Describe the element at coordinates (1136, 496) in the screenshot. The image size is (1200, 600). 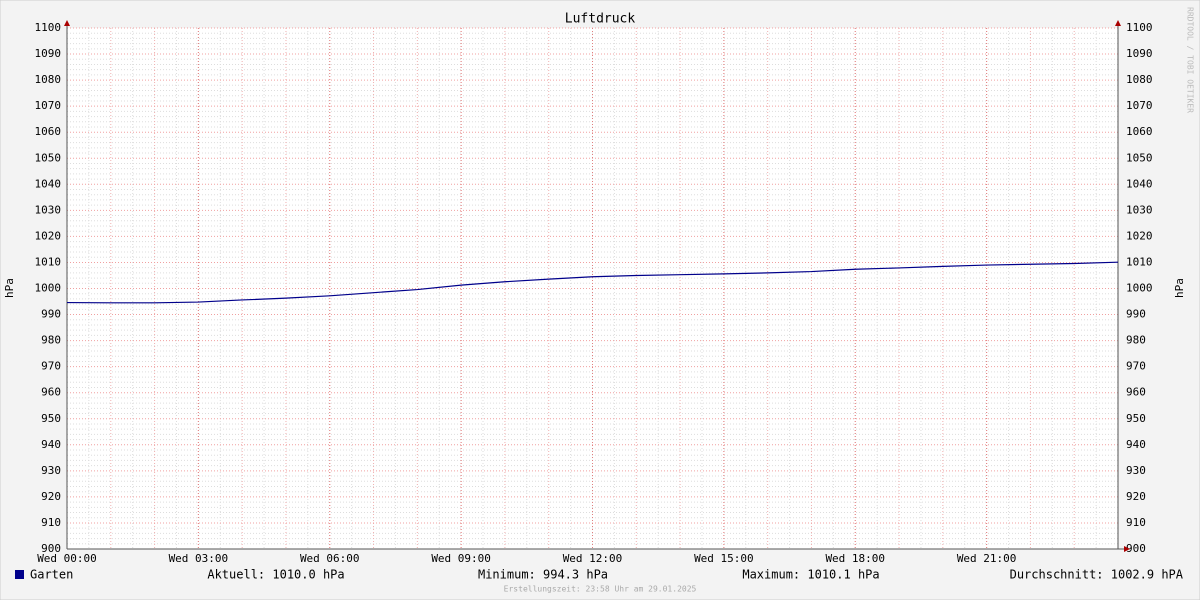
I see `y2-tick-label: 920` at that location.